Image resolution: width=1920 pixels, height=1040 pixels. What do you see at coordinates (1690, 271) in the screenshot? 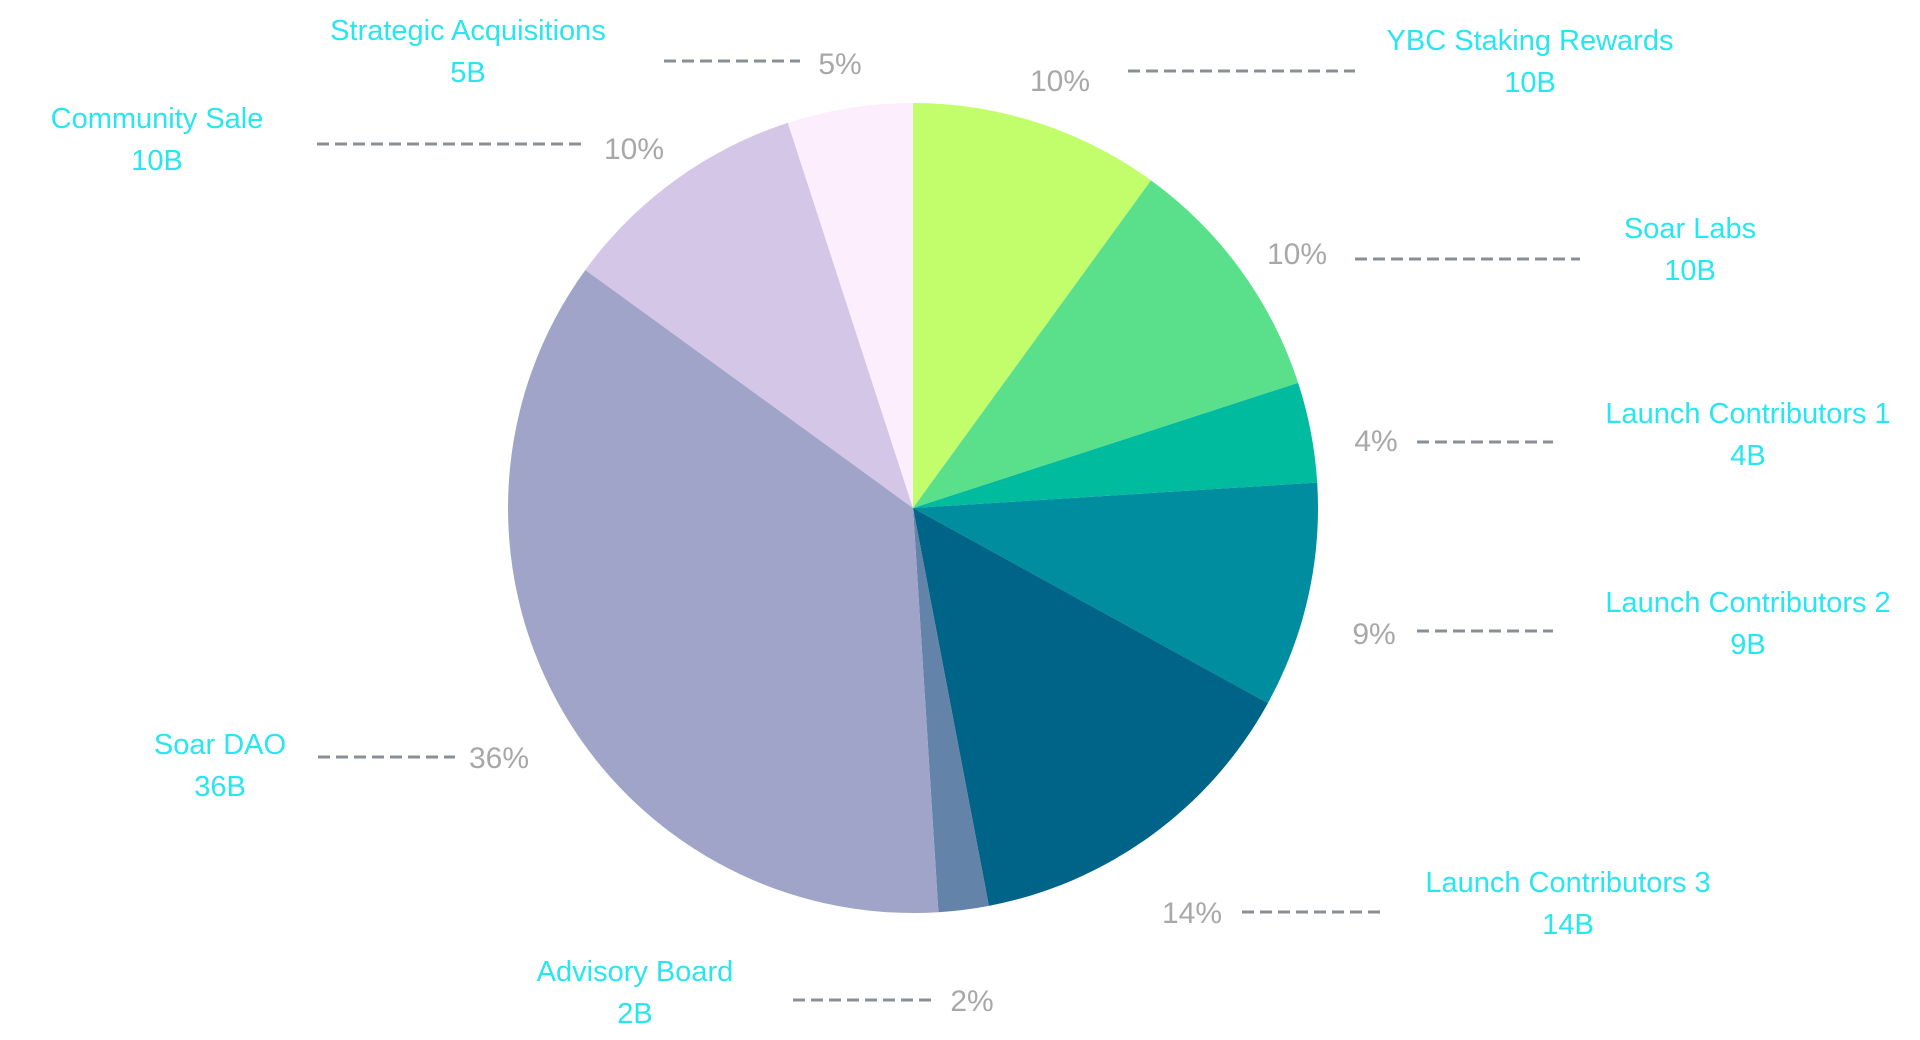
I see `slice-amount-soar-labs: 10B` at bounding box center [1690, 271].